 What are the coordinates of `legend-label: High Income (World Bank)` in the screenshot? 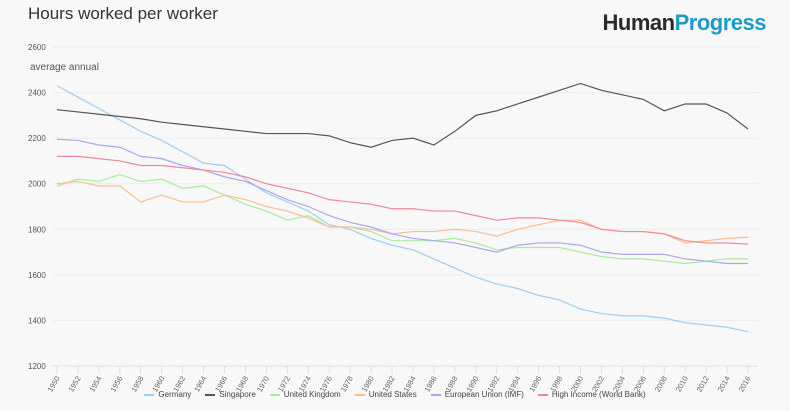 It's located at (598, 394).